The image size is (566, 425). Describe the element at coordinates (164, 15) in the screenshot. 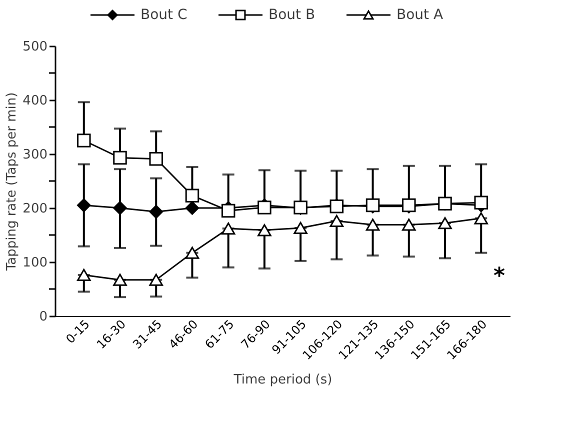

I see `legend-label: Bout C` at that location.